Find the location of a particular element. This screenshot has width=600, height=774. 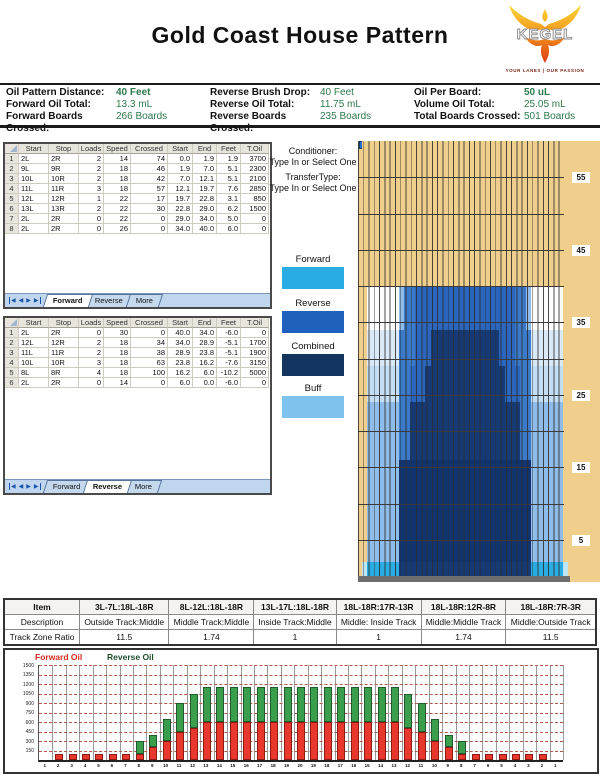

x-axis-label: 11 is located at coordinates (179, 765).